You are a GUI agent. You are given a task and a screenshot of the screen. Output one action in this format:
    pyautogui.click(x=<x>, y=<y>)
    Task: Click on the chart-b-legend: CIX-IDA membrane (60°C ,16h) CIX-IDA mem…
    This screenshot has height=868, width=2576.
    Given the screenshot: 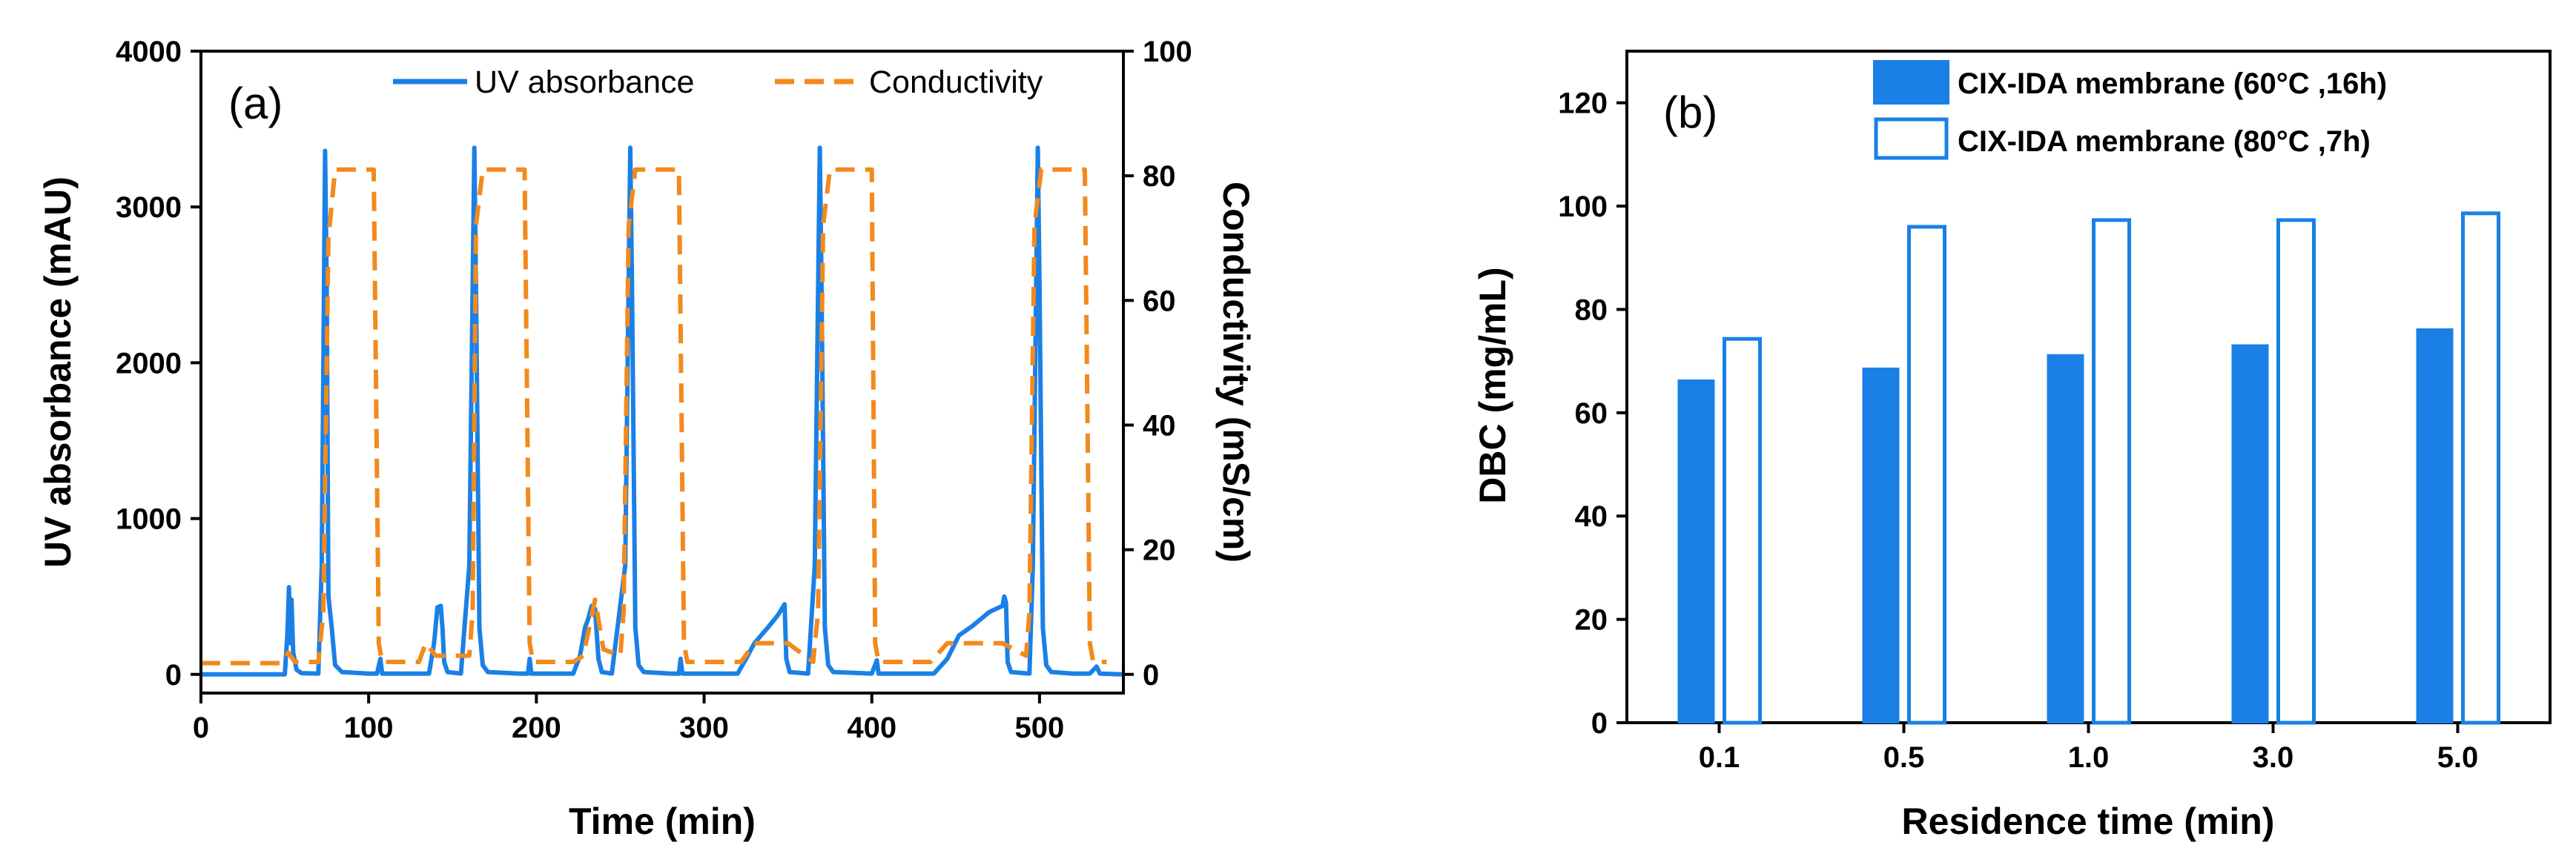 What is the action you would take?
    pyautogui.click(x=2130, y=110)
    